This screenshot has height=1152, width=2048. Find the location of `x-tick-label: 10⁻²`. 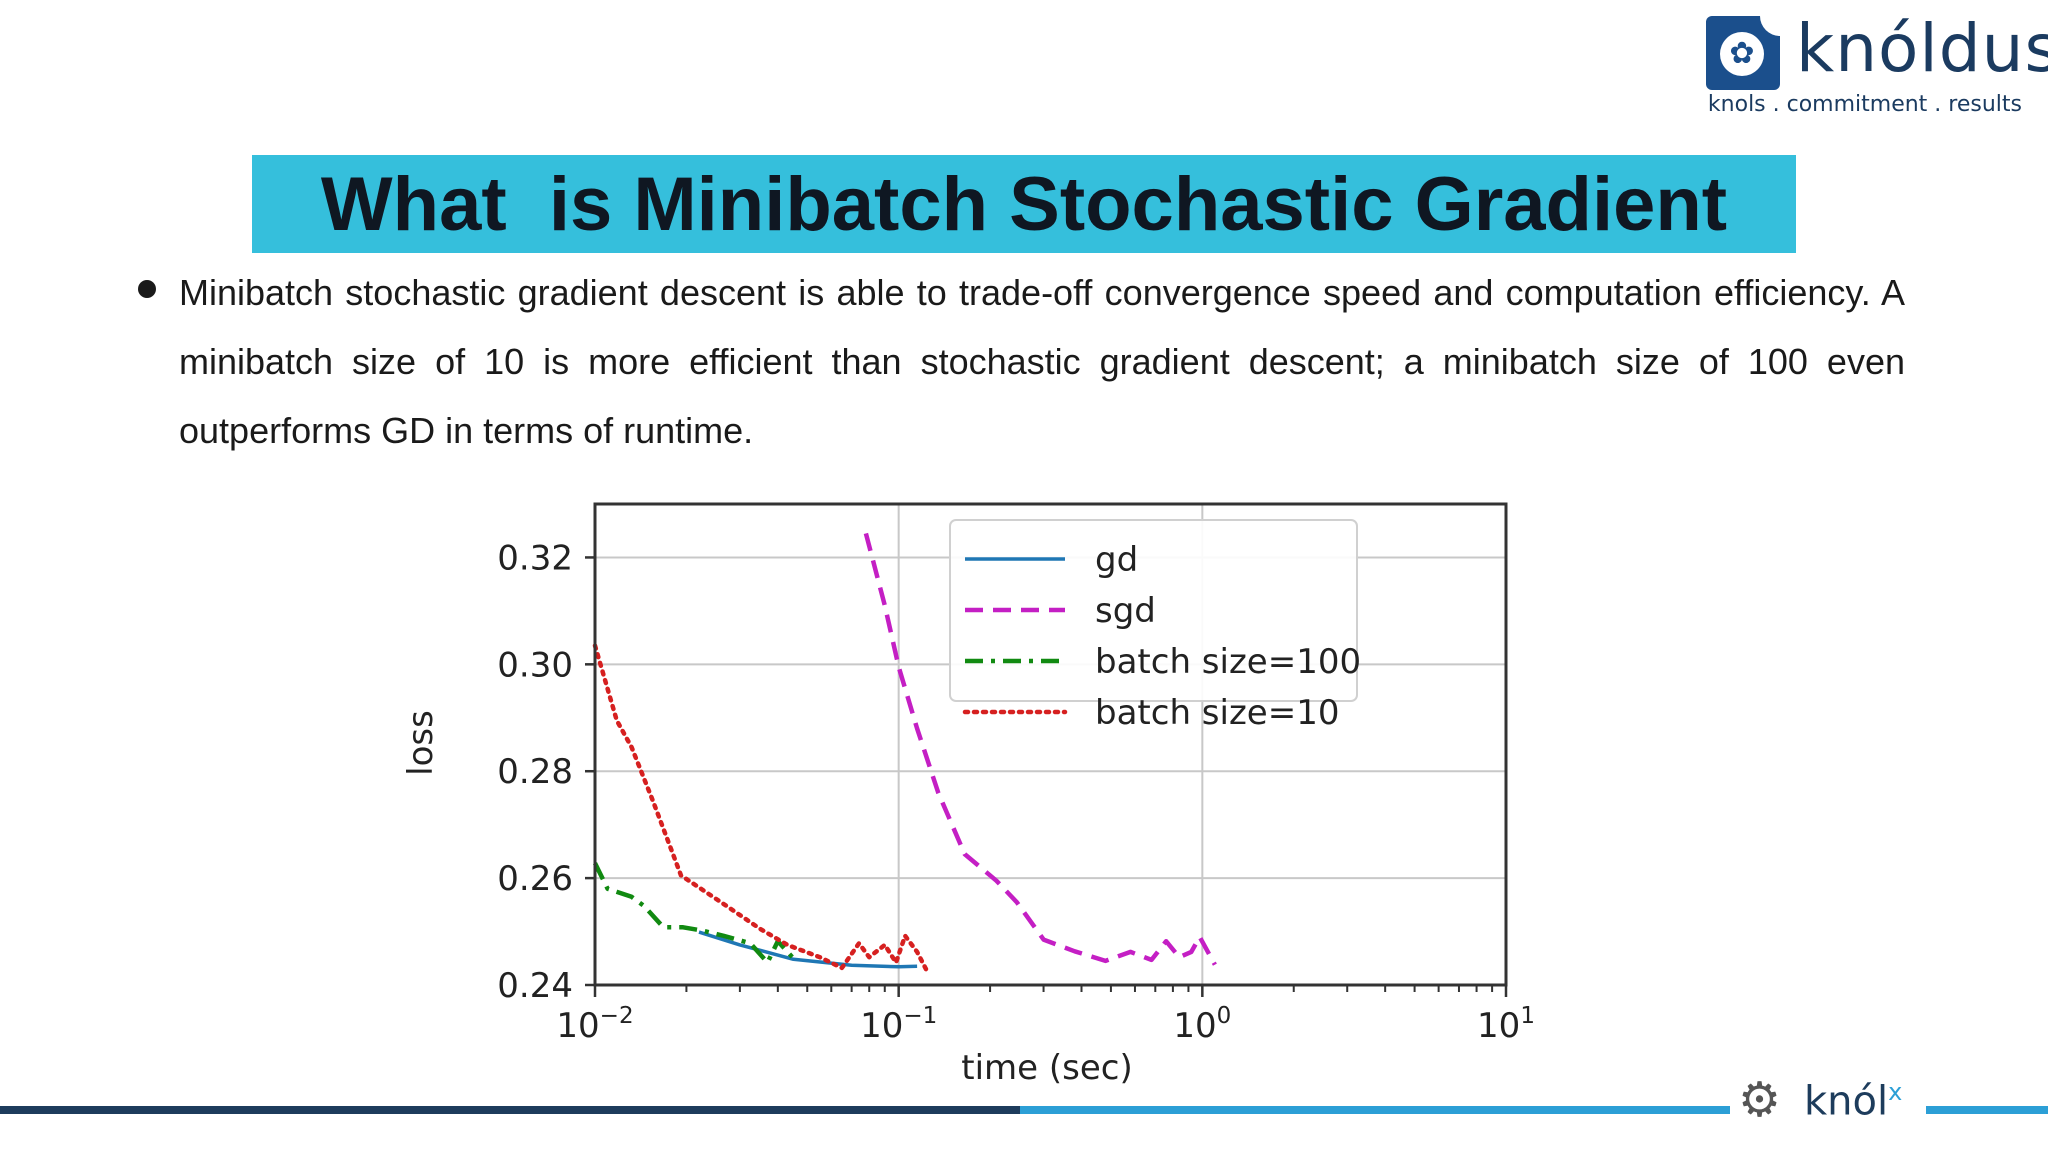

x-tick-label: 10⁻² is located at coordinates (594, 1024).